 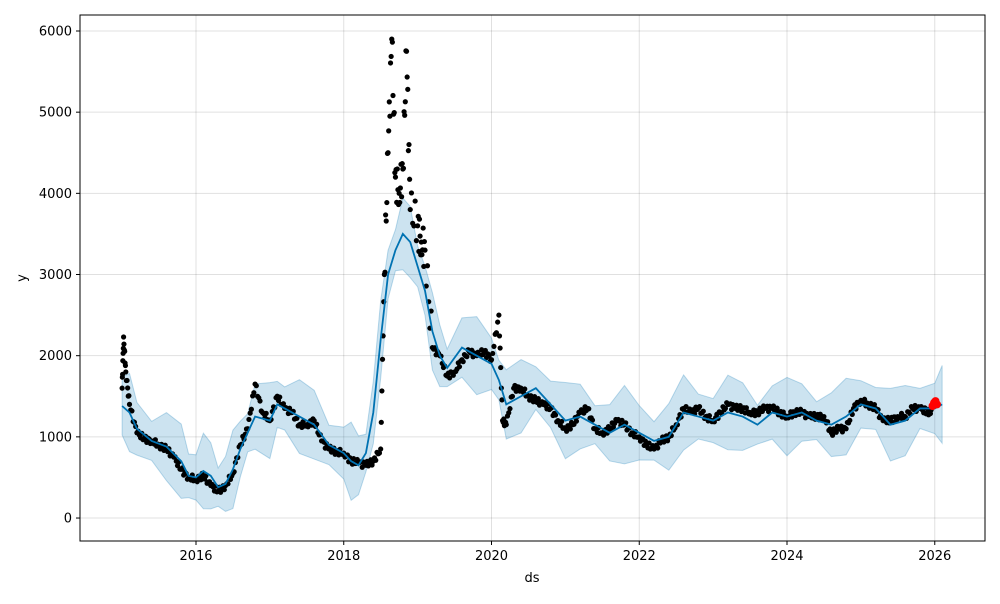 What do you see at coordinates (68, 519) in the screenshot?
I see `y-tick-label: 0` at bounding box center [68, 519].